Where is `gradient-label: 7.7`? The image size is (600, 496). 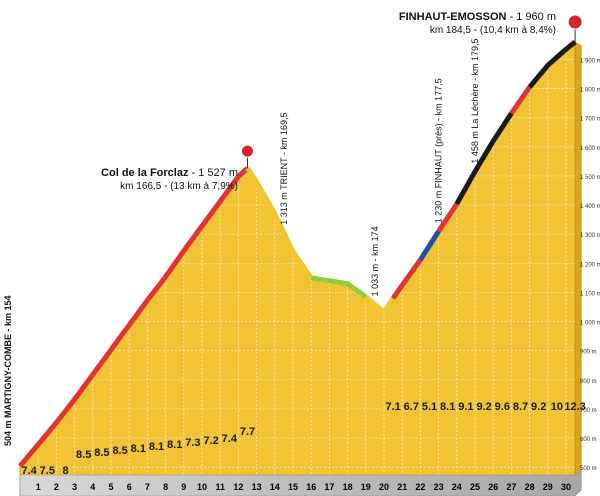 gradient-label: 7.7 is located at coordinates (247, 432).